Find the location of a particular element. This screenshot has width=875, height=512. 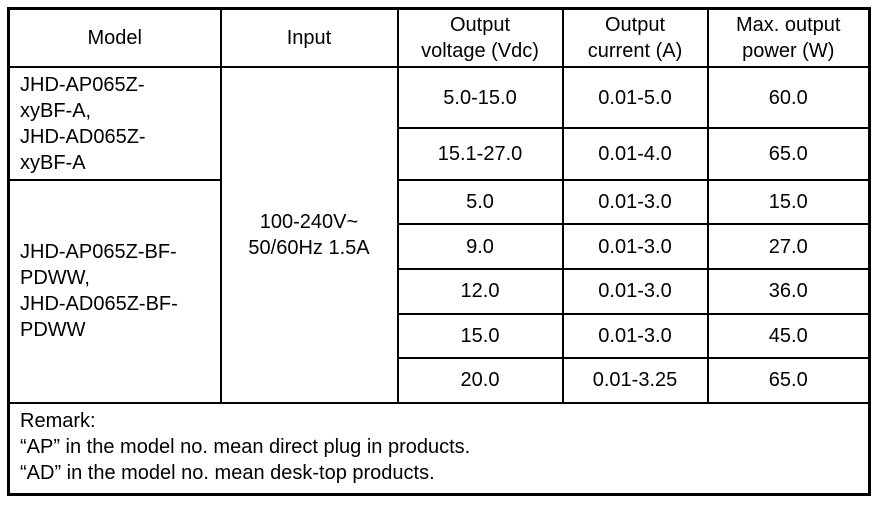

current-cell: 0.01-3.25 is located at coordinates (635, 380).